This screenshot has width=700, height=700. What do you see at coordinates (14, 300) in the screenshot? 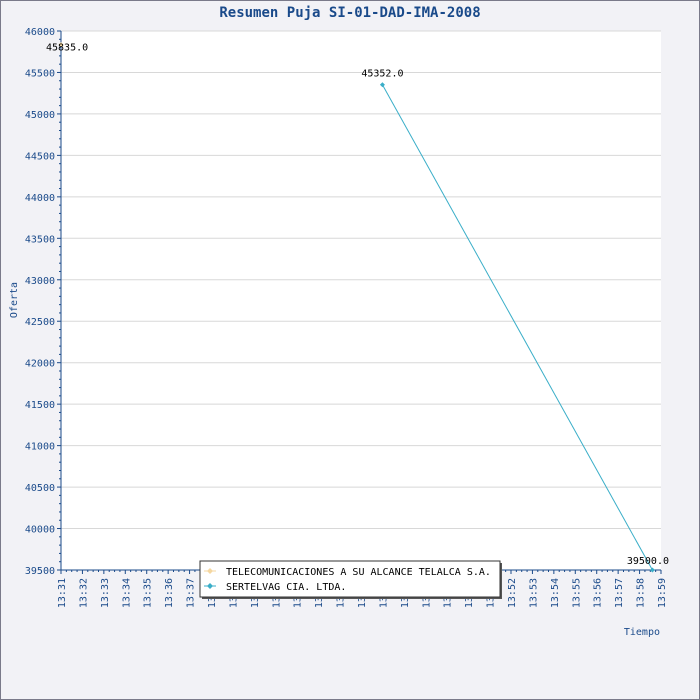
I see `y-axis-label: Oferta` at bounding box center [14, 300].